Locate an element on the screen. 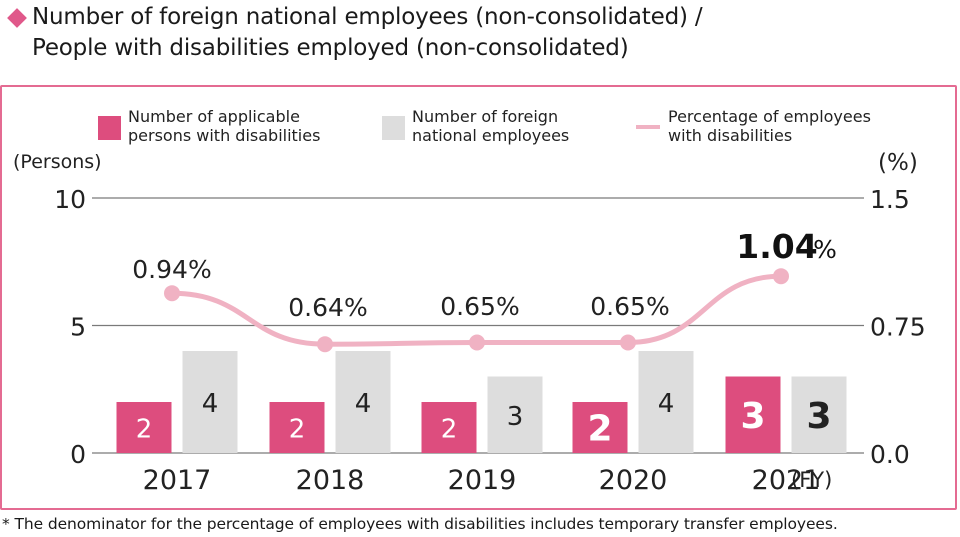 The width and height of the screenshot is (960, 537). x-tick-label: 2021 is located at coordinates (786, 480).